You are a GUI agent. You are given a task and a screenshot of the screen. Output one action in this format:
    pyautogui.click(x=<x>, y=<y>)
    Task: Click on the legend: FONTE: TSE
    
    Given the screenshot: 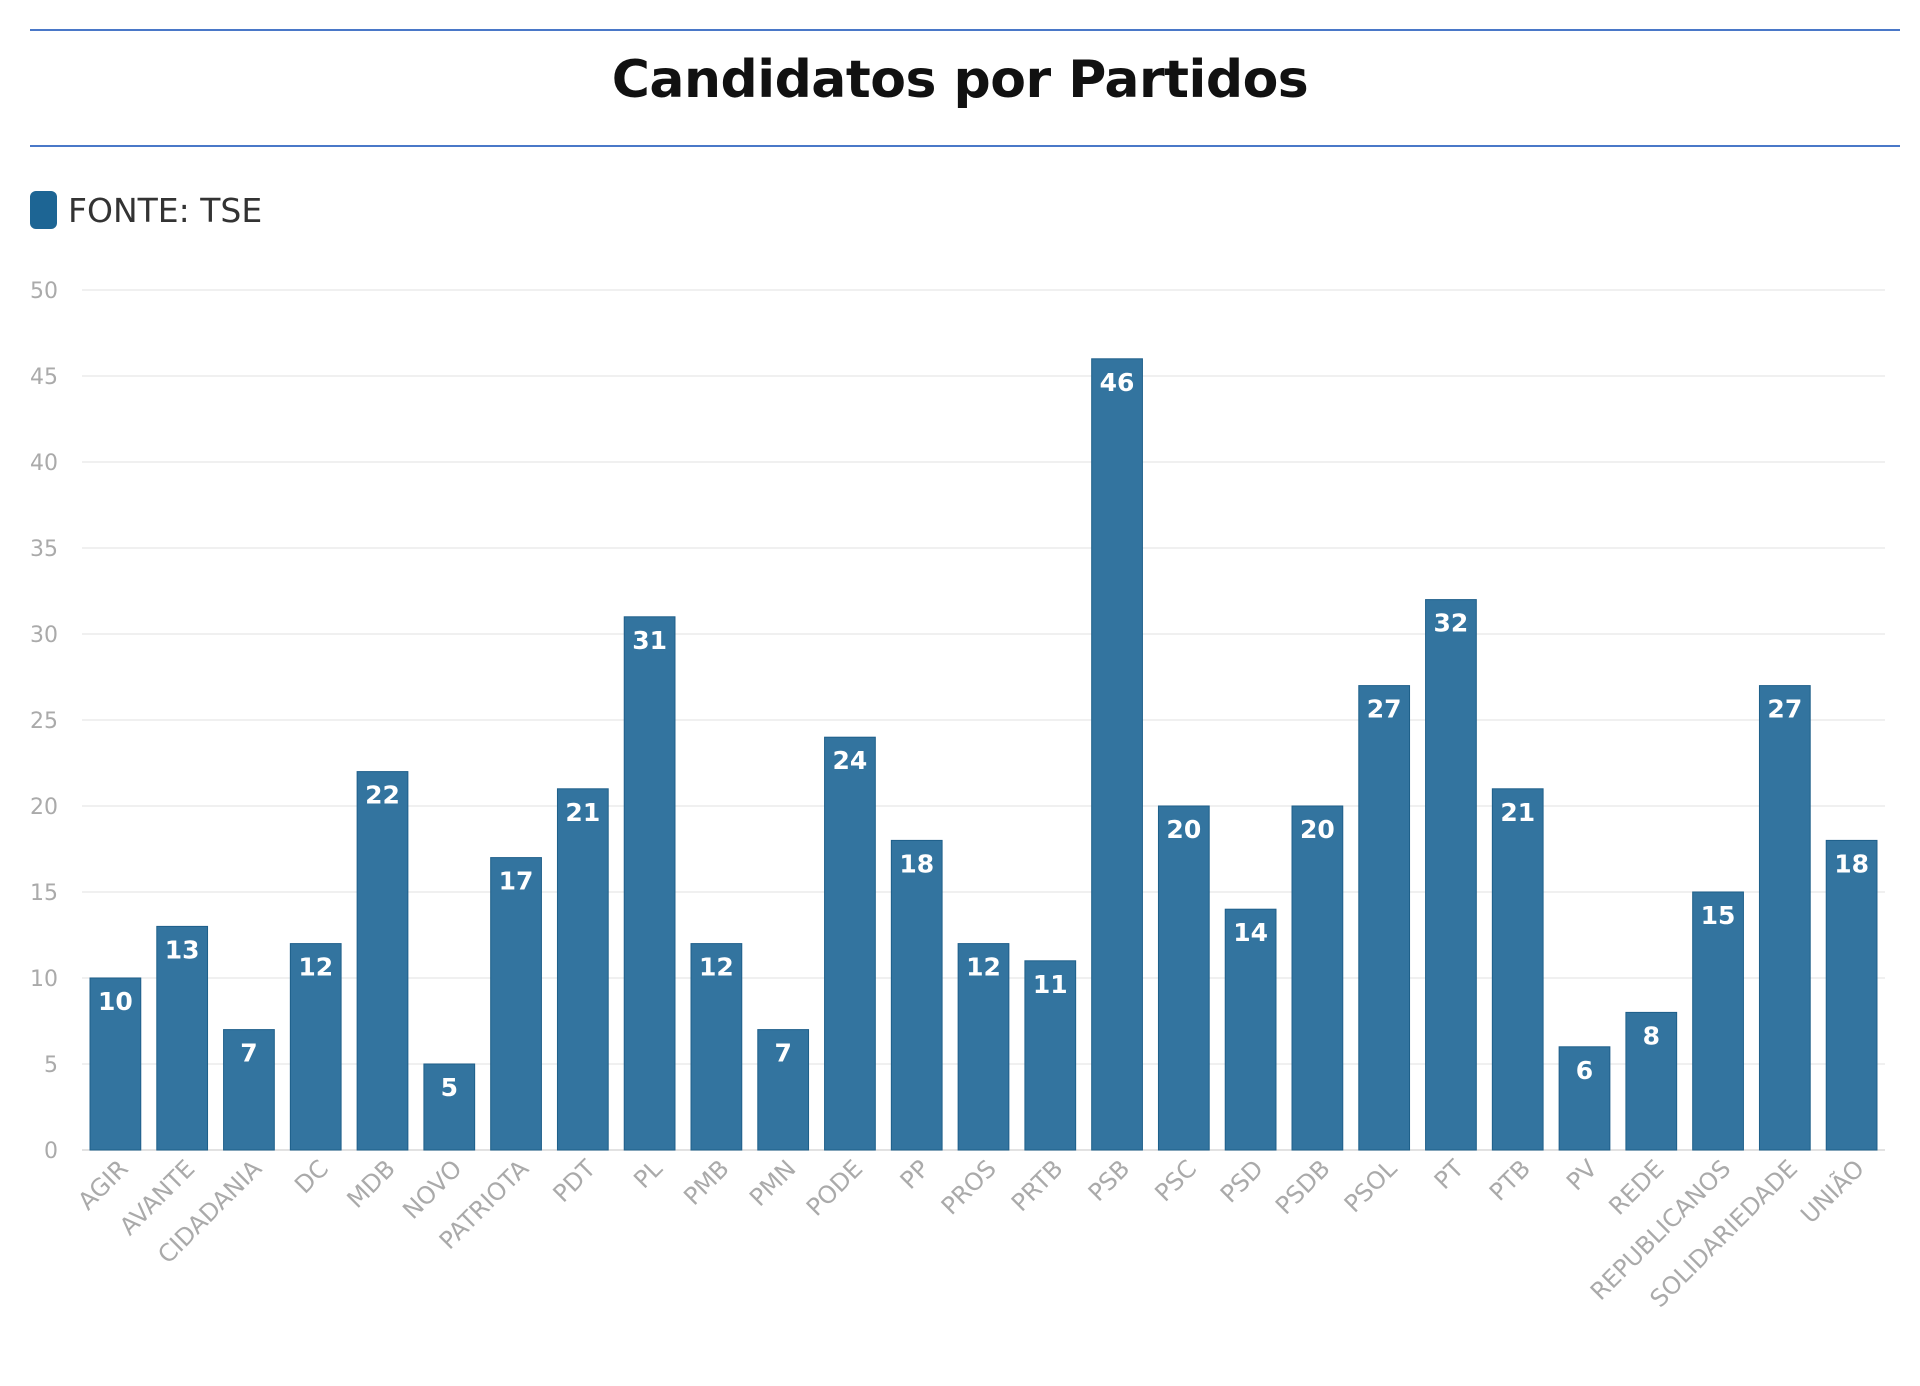 What is the action you would take?
    pyautogui.click(x=146, y=210)
    